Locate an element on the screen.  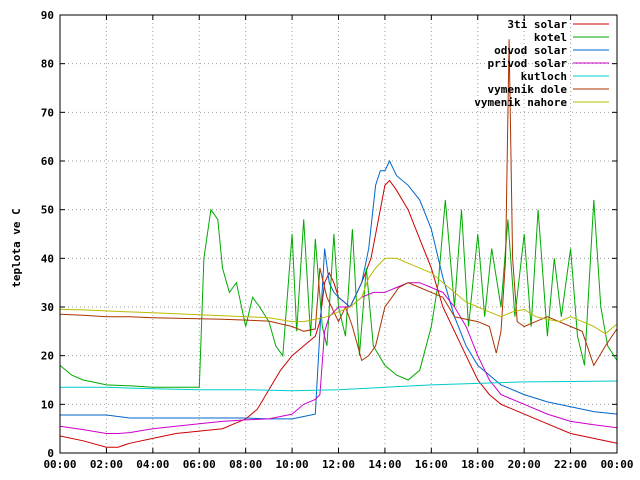
x-tick-label: 10:00 is located at coordinates (292, 464).